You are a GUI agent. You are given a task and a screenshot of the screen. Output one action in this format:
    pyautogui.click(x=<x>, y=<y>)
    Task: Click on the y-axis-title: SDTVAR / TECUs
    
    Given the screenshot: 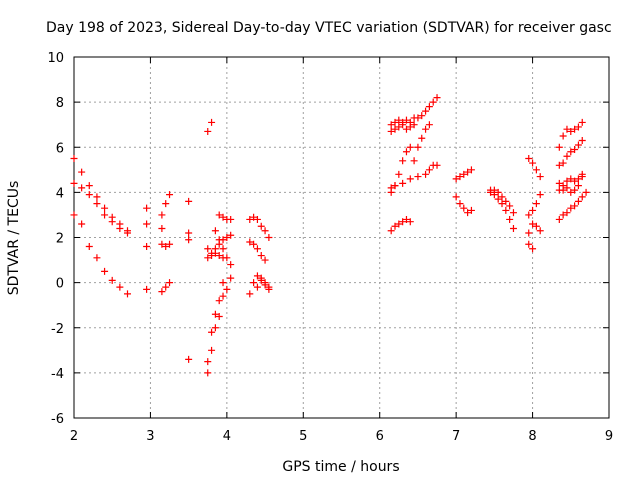 What is the action you would take?
    pyautogui.click(x=14, y=238)
    